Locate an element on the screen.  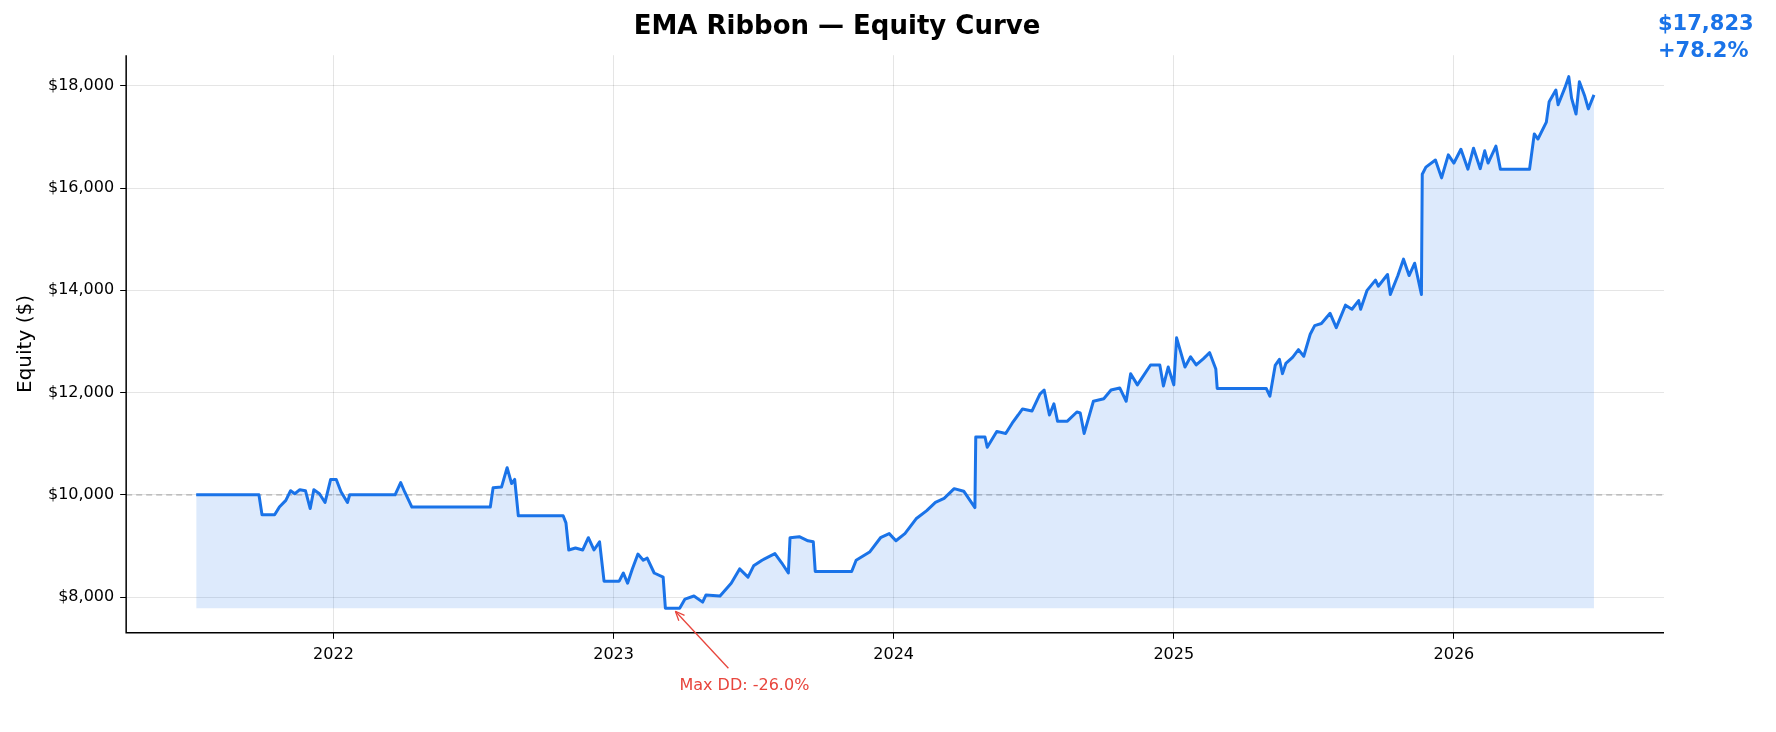
y-tick-label: $10,000 is located at coordinates (81, 493).